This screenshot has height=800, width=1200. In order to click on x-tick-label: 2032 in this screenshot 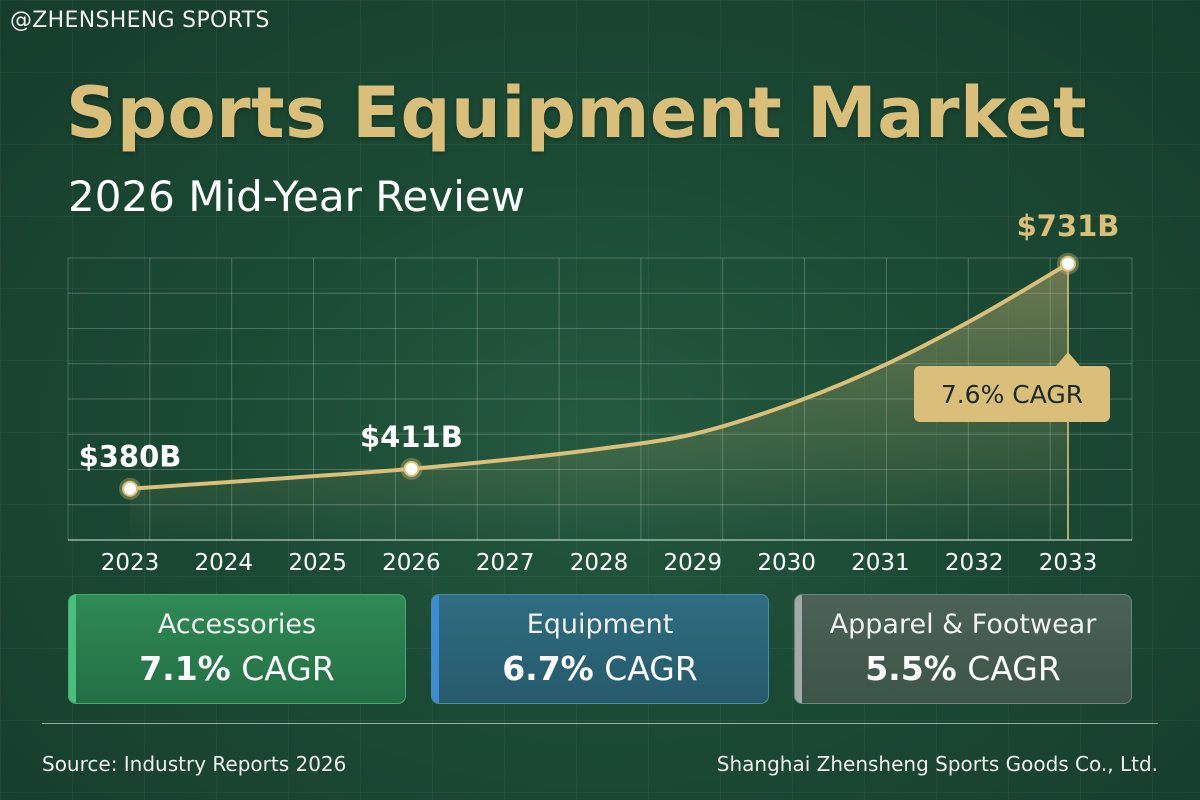, I will do `click(974, 563)`.